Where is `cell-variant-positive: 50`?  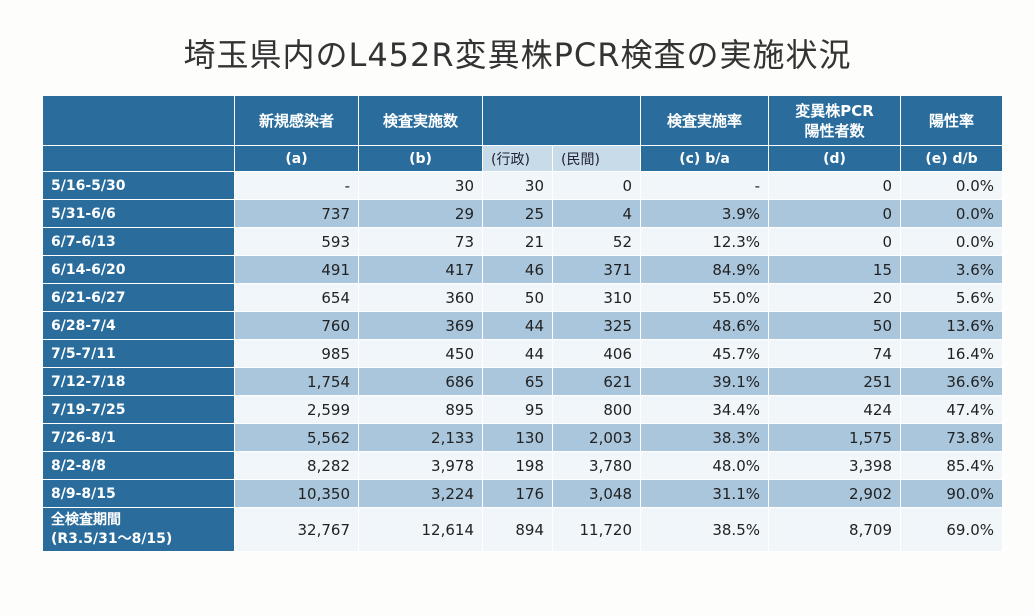 cell-variant-positive: 50 is located at coordinates (834, 325).